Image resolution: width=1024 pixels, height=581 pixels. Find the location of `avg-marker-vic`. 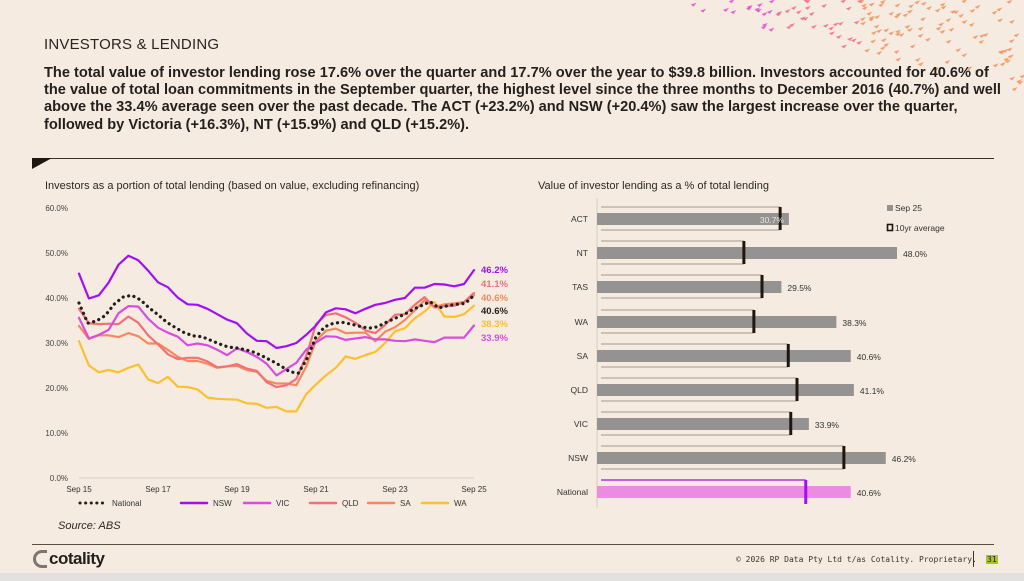

avg-marker-vic is located at coordinates (791, 423).